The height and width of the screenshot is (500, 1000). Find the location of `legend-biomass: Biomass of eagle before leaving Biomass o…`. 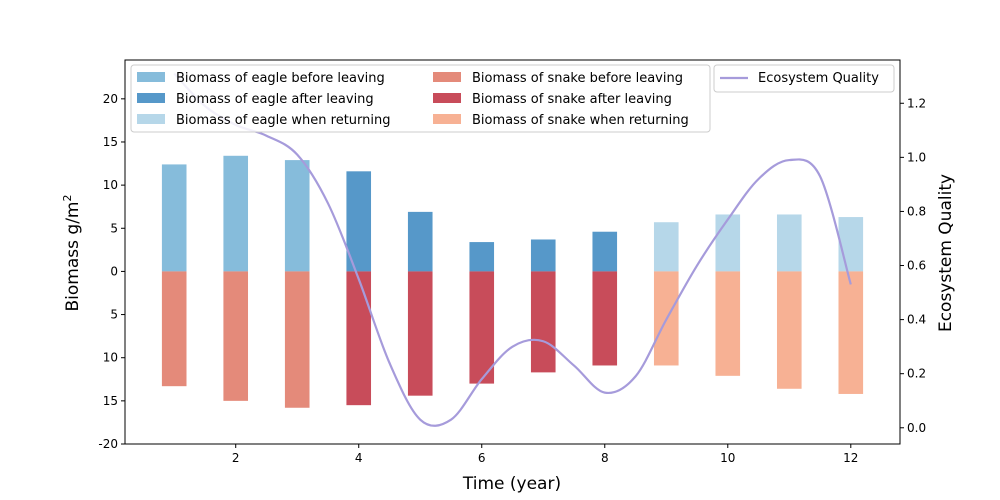

legend-biomass: Biomass of eagle before leaving Biomass o… is located at coordinates (420, 98).